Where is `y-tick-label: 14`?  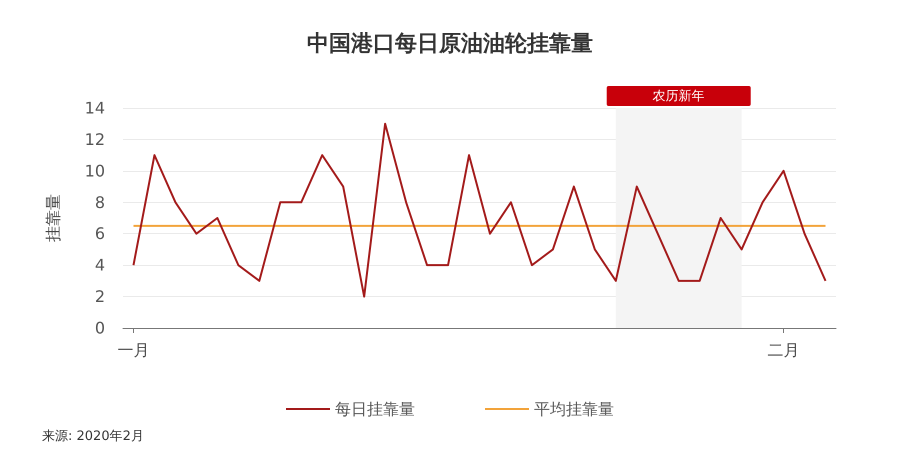 y-tick-label: 14 is located at coordinates (94, 108).